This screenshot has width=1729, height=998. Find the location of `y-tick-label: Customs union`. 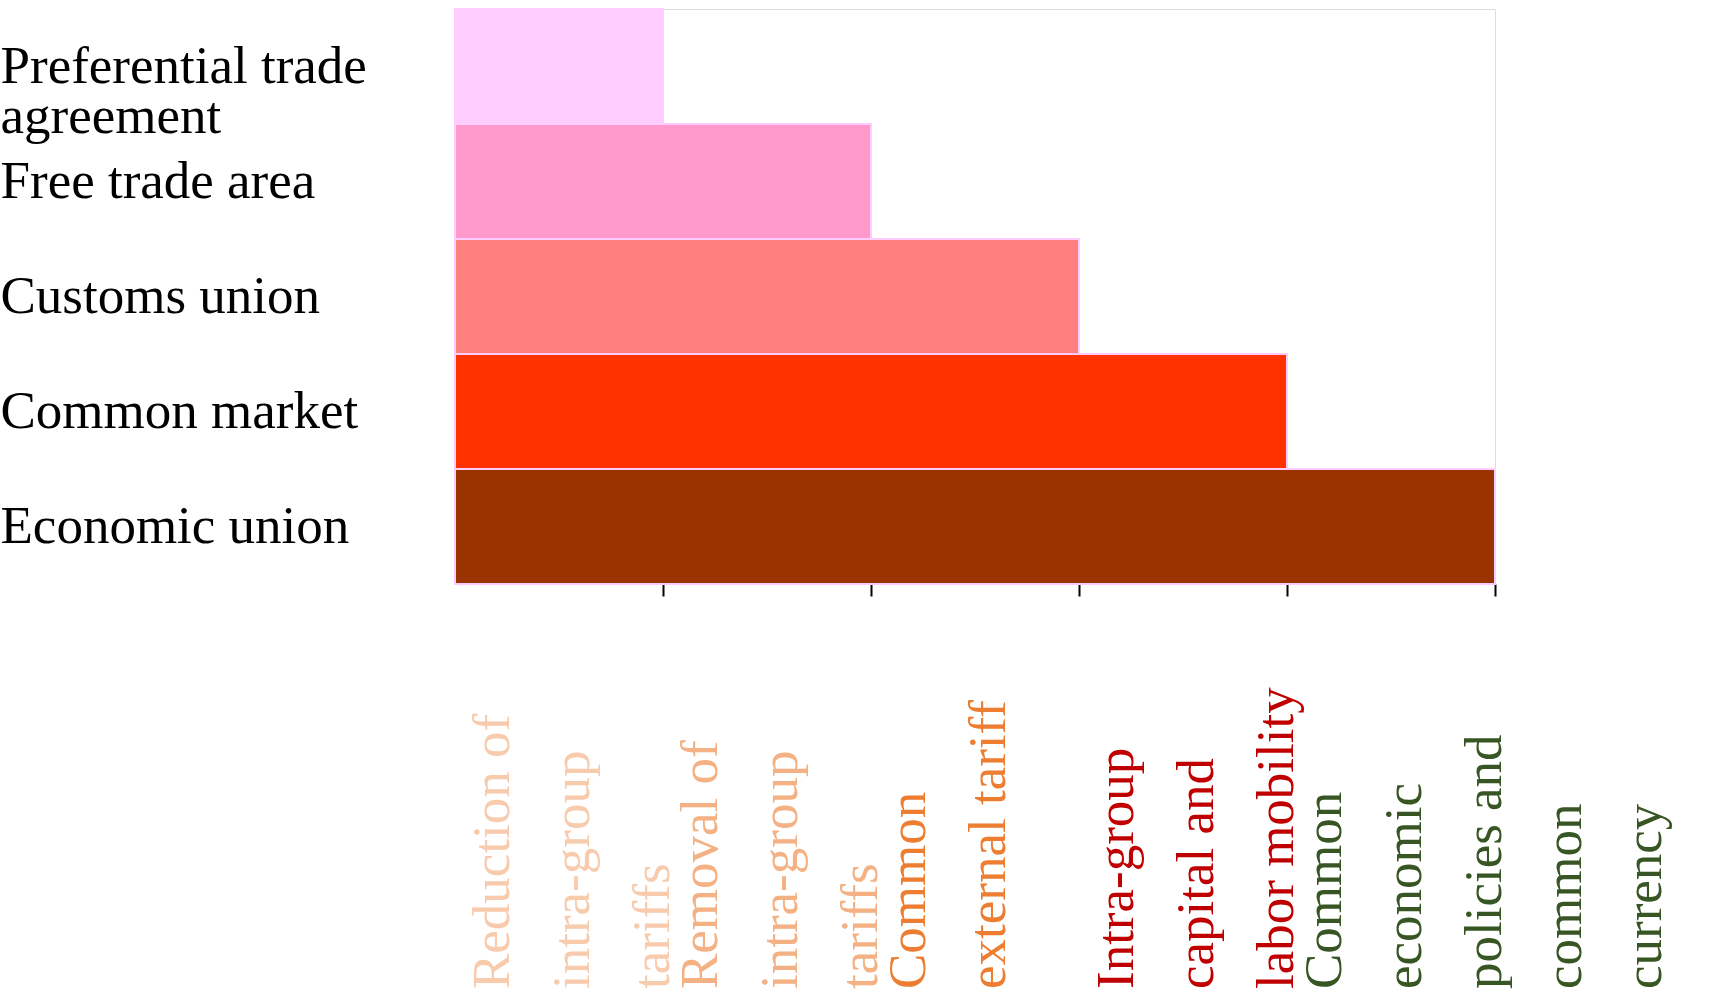

y-tick-label: Customs union is located at coordinates (160, 294).